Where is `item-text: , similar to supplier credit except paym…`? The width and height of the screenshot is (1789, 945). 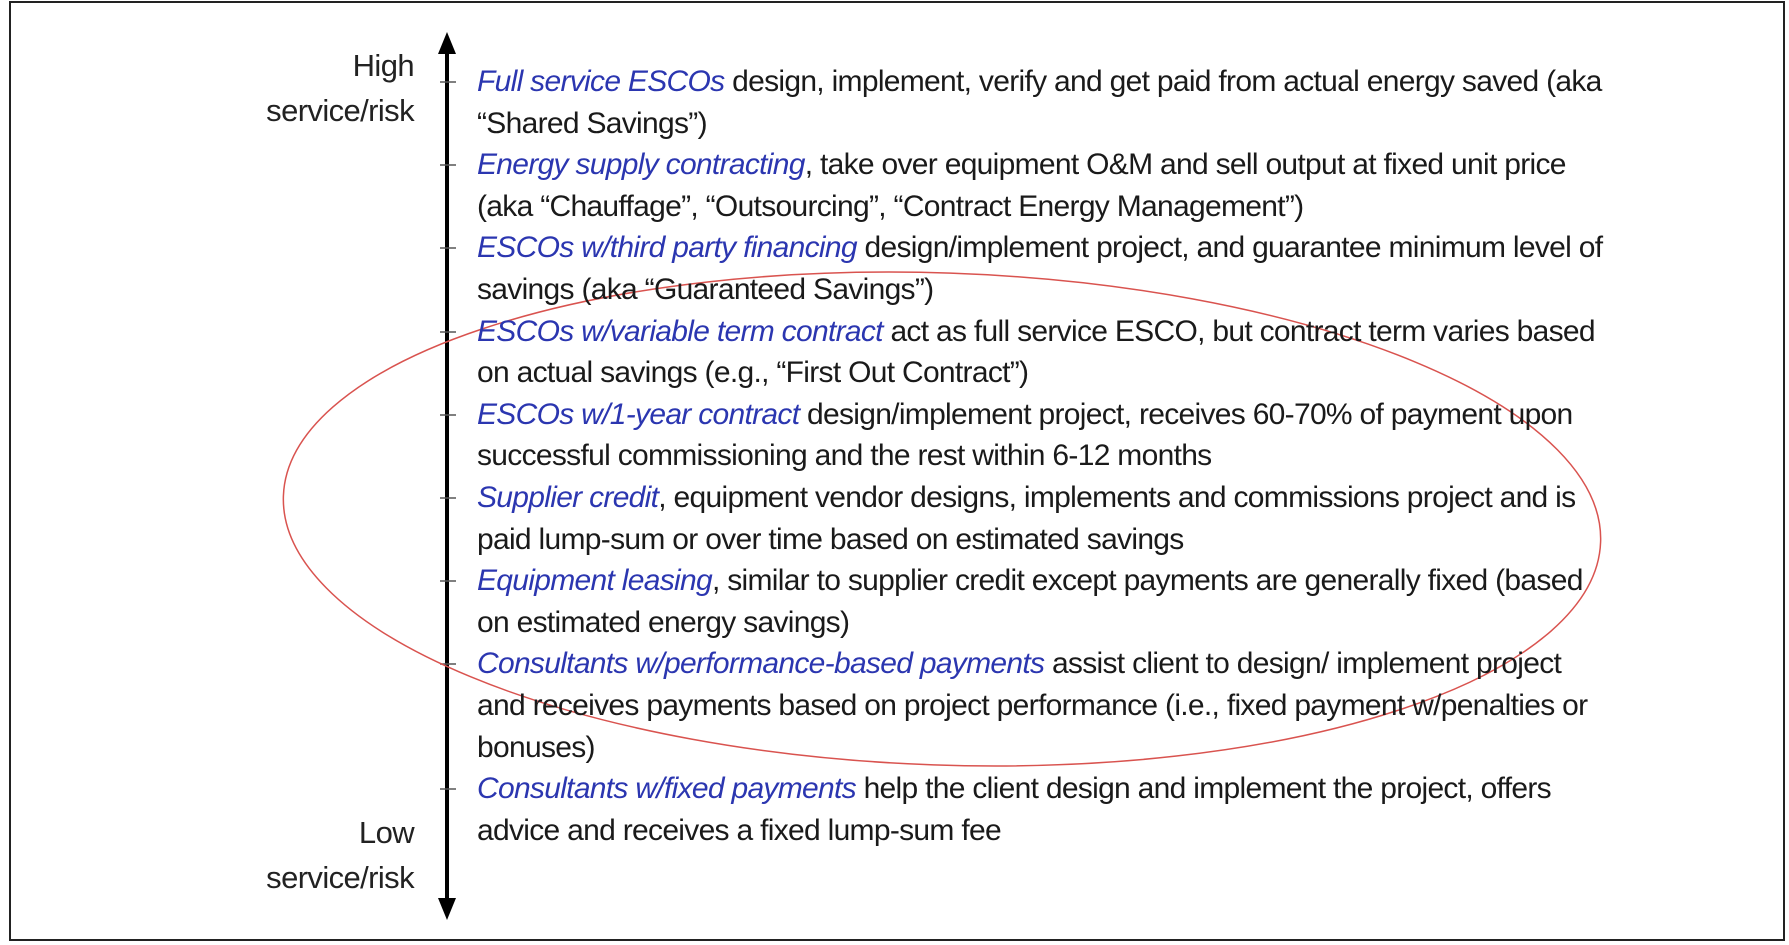
item-text: , similar to supplier credit except paym… is located at coordinates (1030, 601).